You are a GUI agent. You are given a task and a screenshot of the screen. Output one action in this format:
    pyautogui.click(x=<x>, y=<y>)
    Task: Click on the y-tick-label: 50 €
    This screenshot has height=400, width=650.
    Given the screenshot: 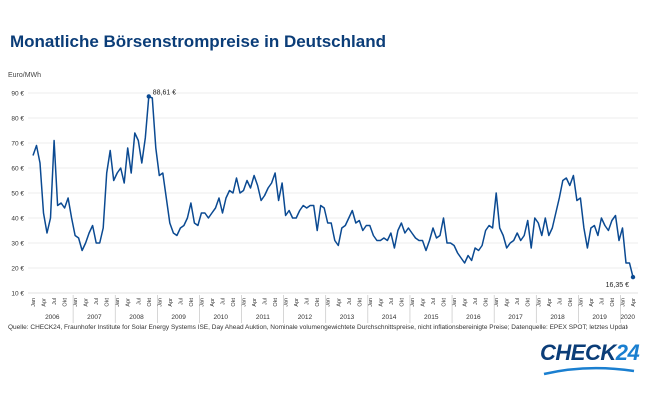 What is the action you would take?
    pyautogui.click(x=17, y=194)
    